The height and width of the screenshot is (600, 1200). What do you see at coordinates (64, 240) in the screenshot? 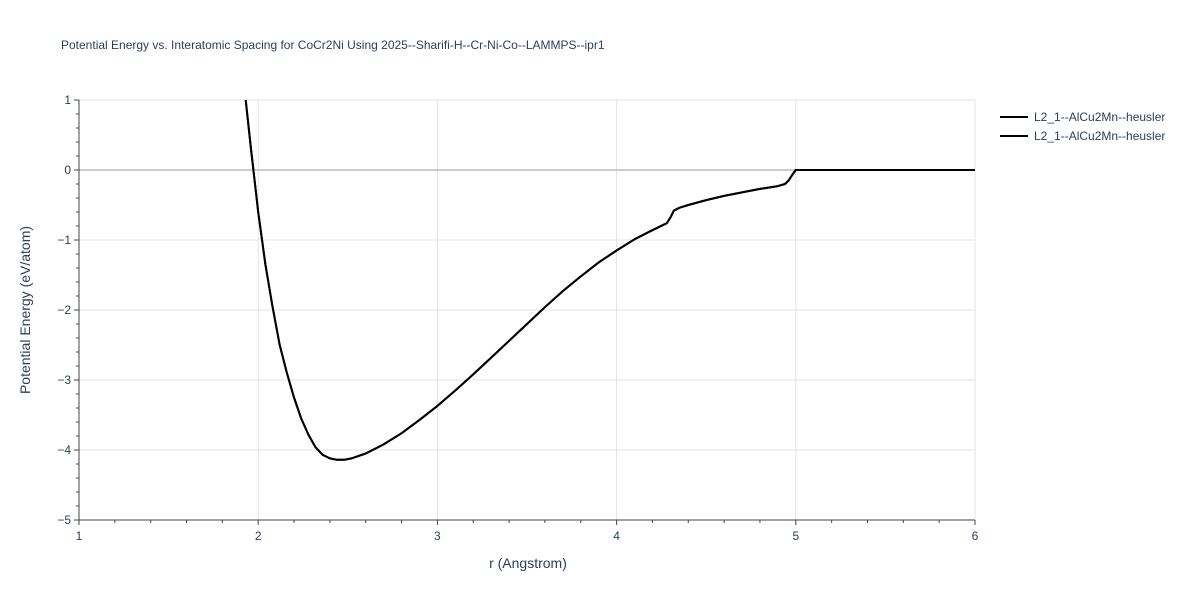
I see `y-tick-label: −1` at bounding box center [64, 240].